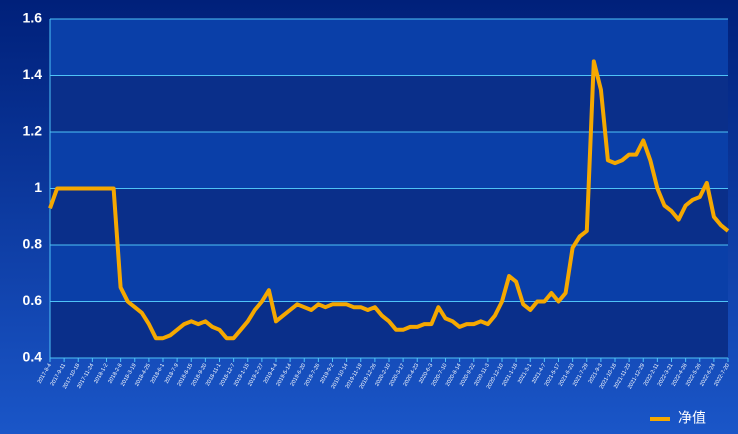 The height and width of the screenshot is (434, 738). What do you see at coordinates (33, 300) in the screenshot?
I see `y-tick-label: 0.6` at bounding box center [33, 300].